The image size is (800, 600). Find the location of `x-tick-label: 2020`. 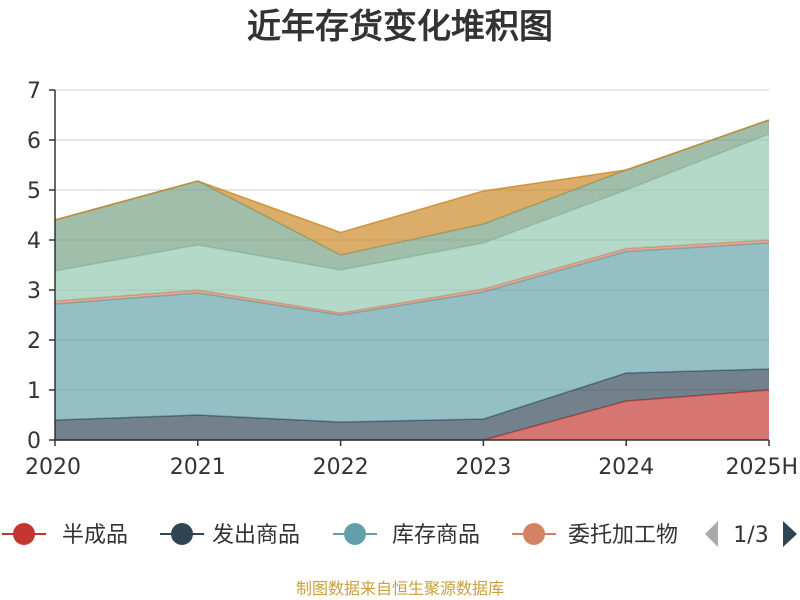

x-tick-label: 2020 is located at coordinates (53, 467).